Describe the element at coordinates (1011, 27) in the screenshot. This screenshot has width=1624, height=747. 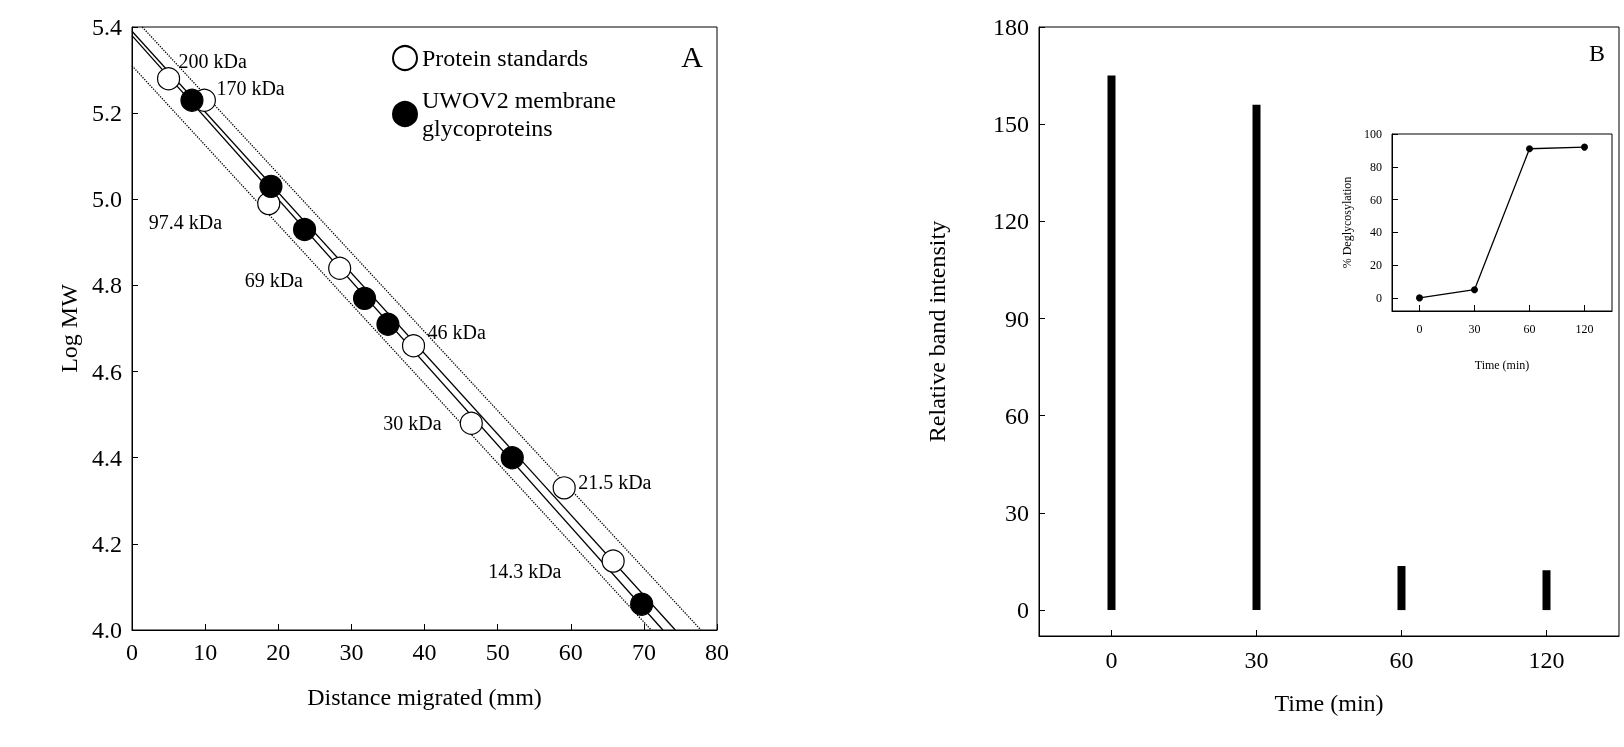
I see `y-tick-label: 180` at that location.